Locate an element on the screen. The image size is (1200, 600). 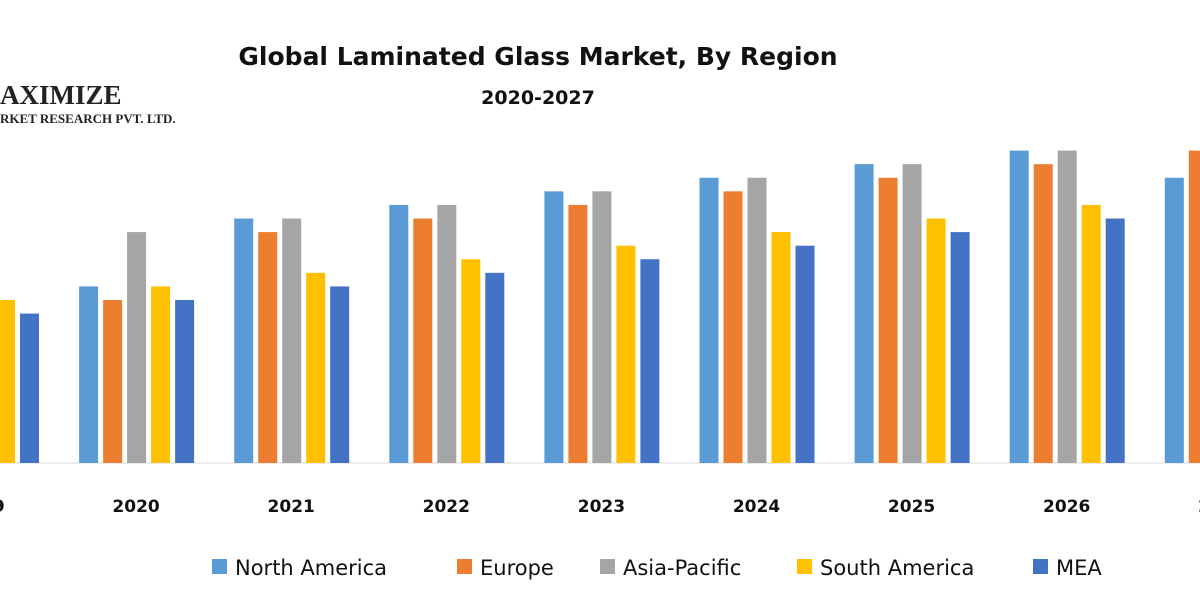
x-tick-2023: 2023 is located at coordinates (601, 507).